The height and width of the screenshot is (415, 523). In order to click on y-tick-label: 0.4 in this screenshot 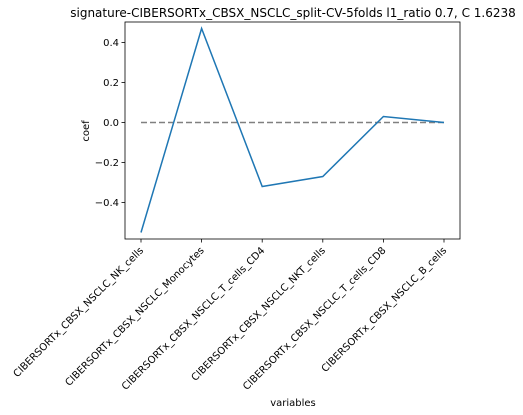, I will do `click(111, 43)`.